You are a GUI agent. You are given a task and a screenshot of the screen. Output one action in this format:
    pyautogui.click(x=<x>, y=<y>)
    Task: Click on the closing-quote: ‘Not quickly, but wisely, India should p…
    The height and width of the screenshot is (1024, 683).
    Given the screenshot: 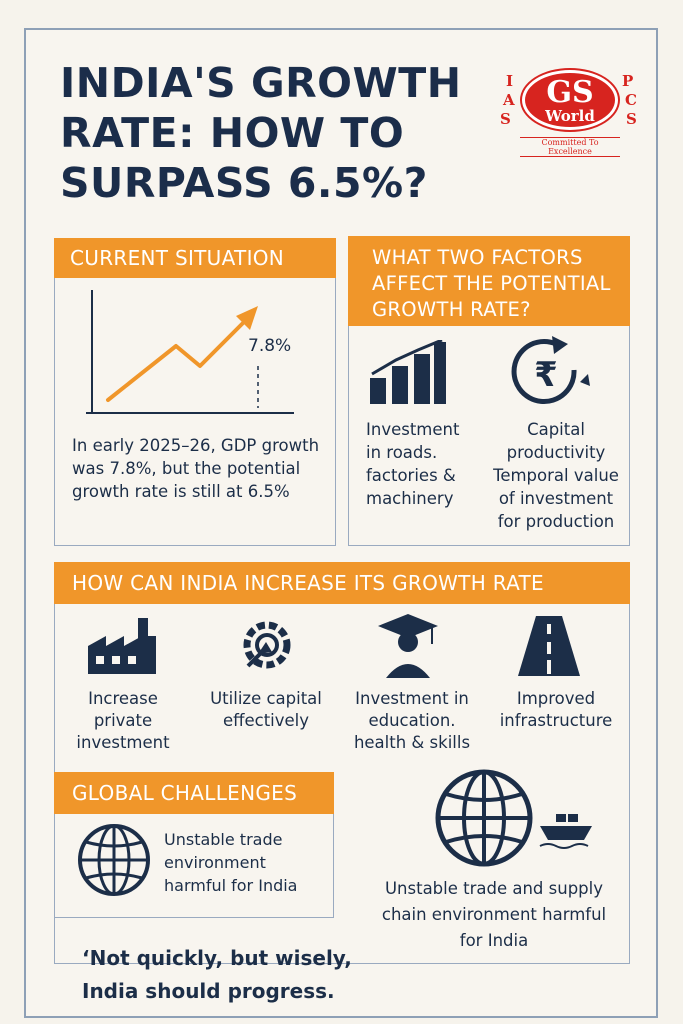 What is the action you would take?
    pyautogui.click(x=217, y=974)
    